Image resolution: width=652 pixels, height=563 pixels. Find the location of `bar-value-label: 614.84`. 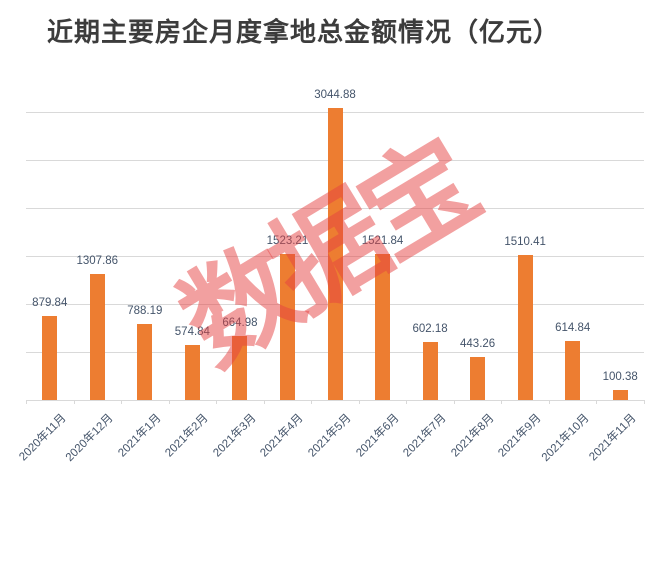

bar-value-label: 614.84 is located at coordinates (573, 327).